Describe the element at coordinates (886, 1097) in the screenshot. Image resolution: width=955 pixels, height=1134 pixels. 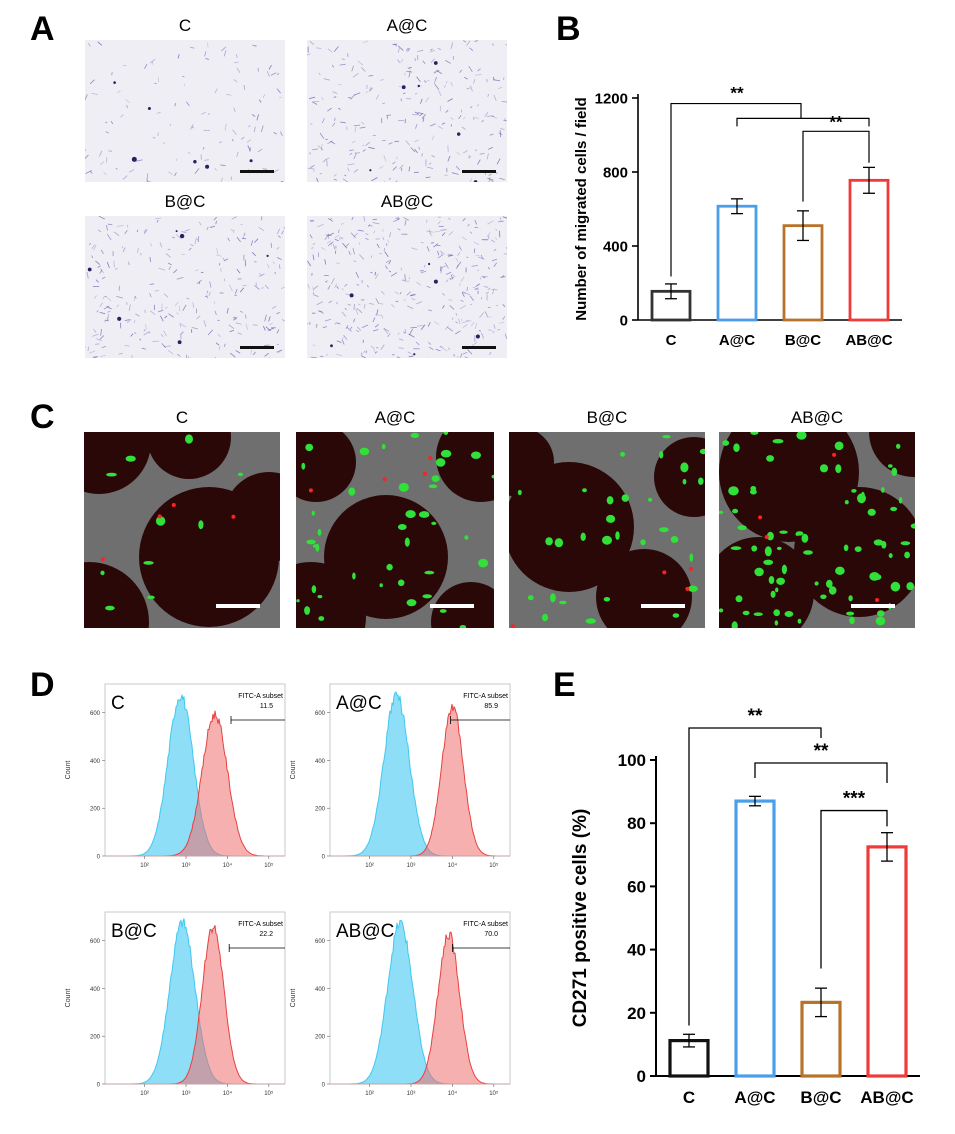
I see `x-tick-label: AB@C` at that location.